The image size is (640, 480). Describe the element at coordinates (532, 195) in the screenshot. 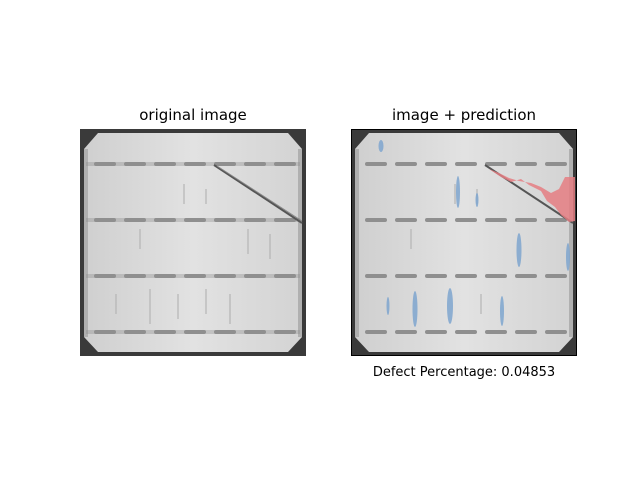

I see `red-defect-region` at that location.